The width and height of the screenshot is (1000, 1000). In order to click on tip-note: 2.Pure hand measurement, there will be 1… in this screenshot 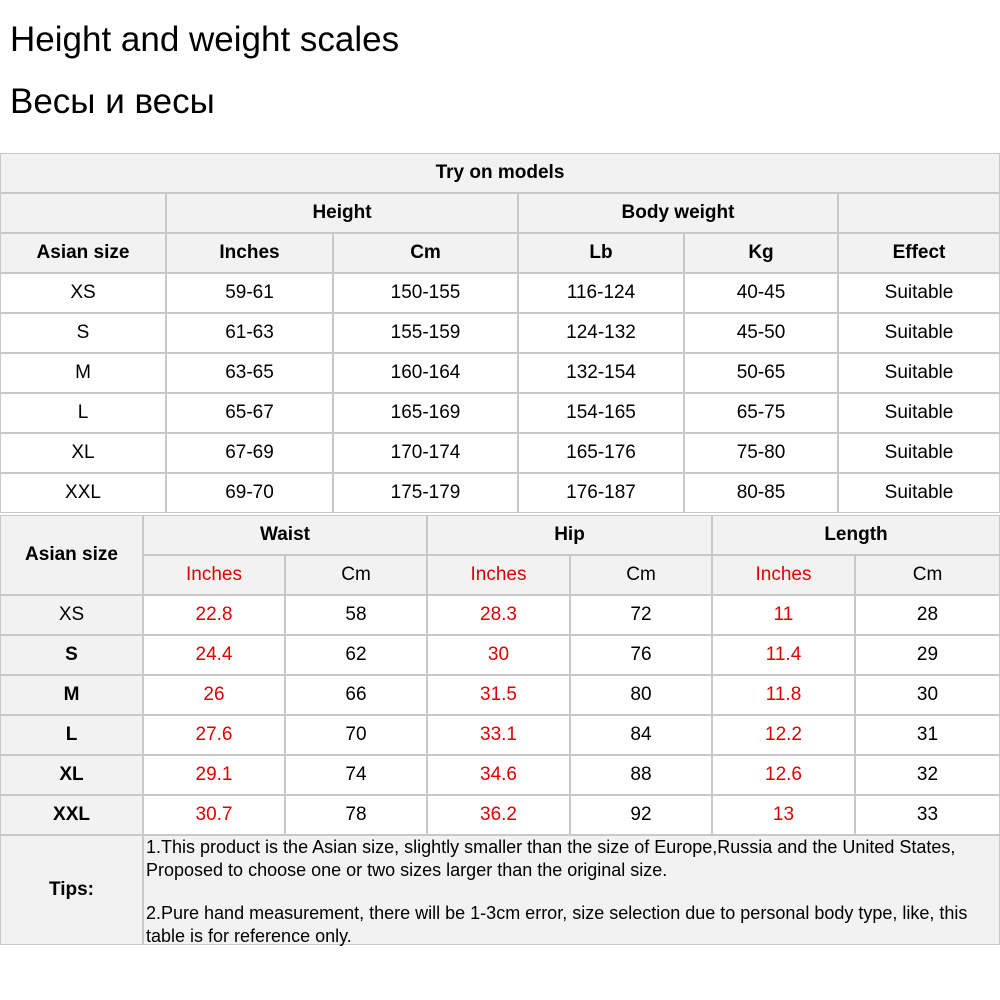, I will do `click(557, 924)`.